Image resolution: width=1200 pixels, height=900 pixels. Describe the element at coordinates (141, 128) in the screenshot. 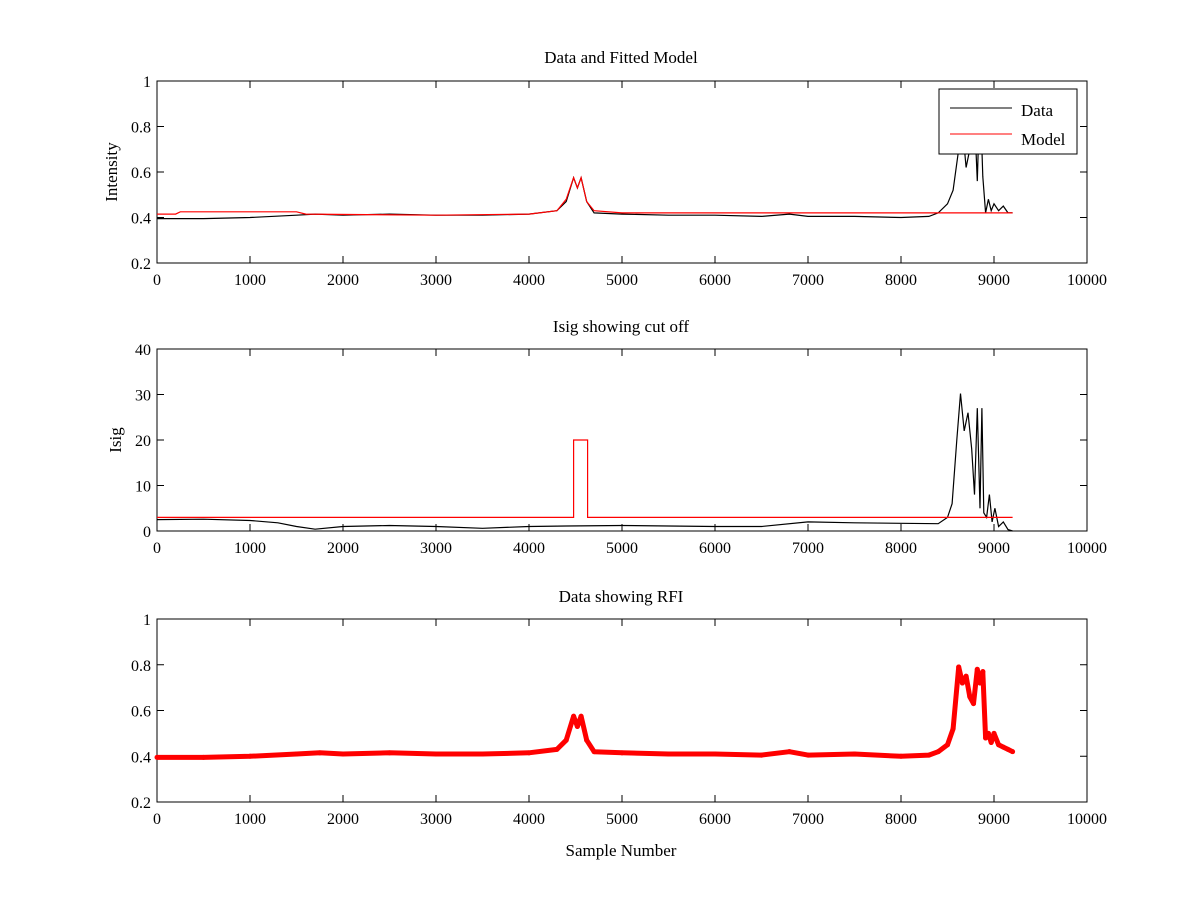

I see `y-tick-label: 0.8` at that location.